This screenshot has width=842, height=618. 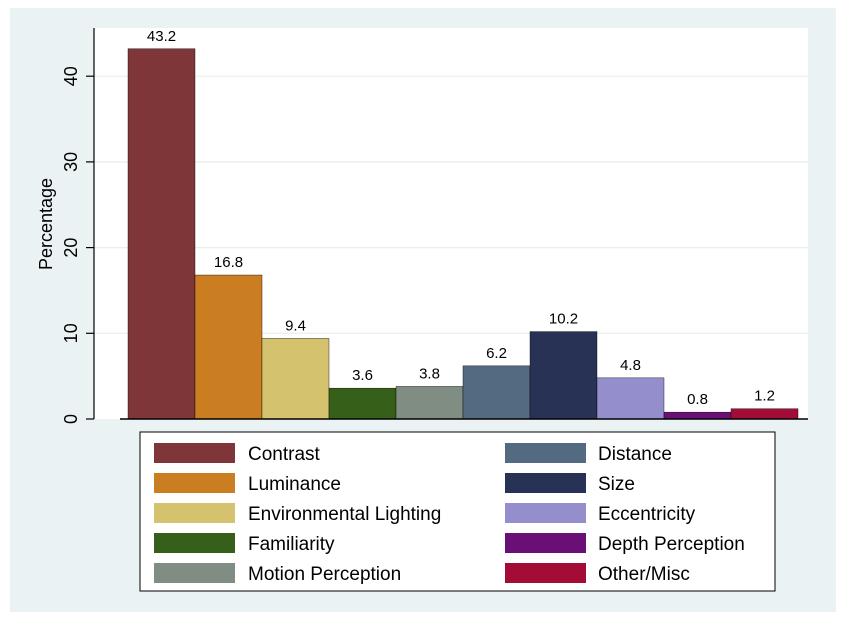 I want to click on legend-label: Luminance, so click(x=294, y=484).